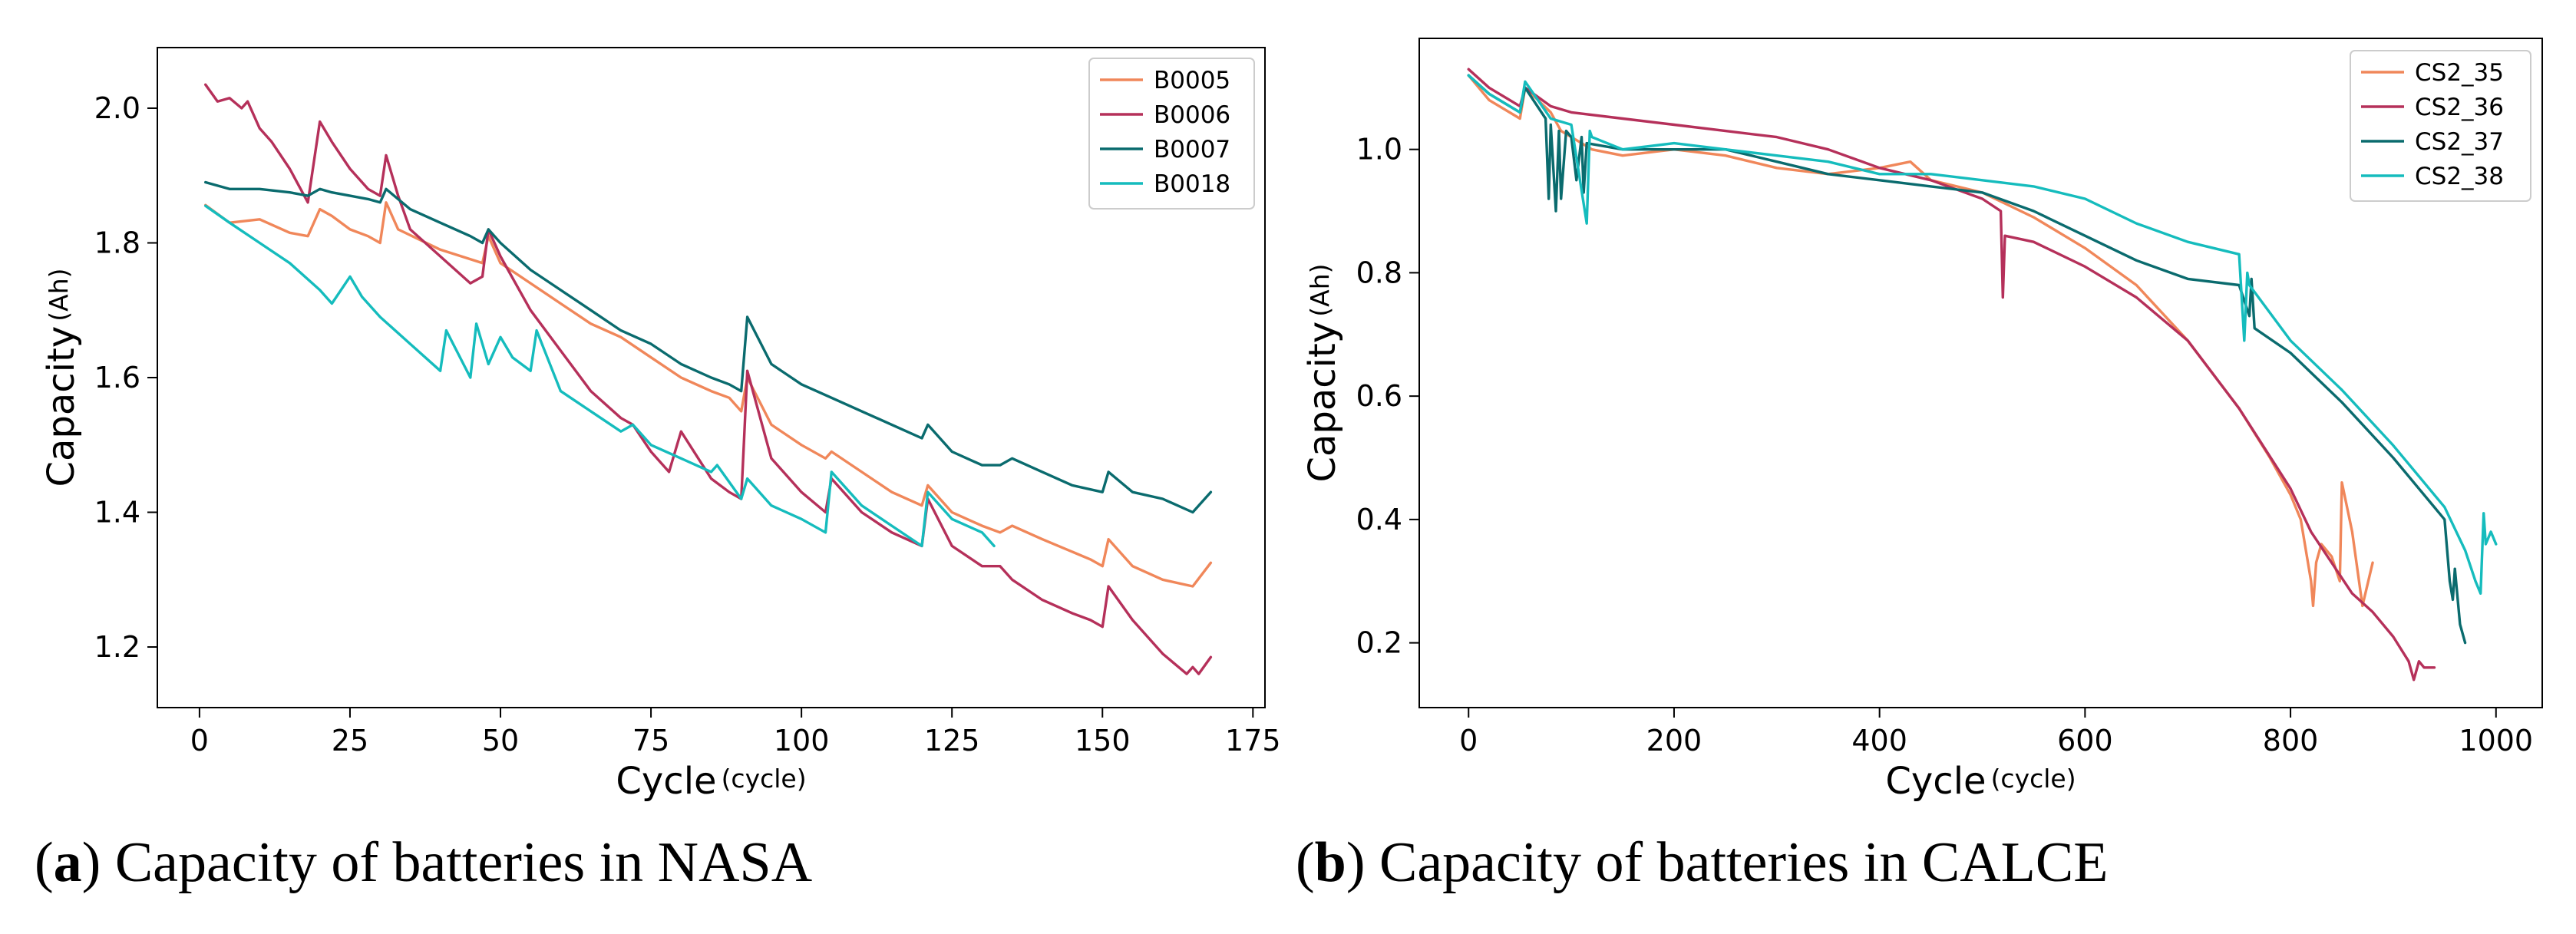  What do you see at coordinates (68, 862) in the screenshot?
I see `caption-panel-letter: a` at bounding box center [68, 862].